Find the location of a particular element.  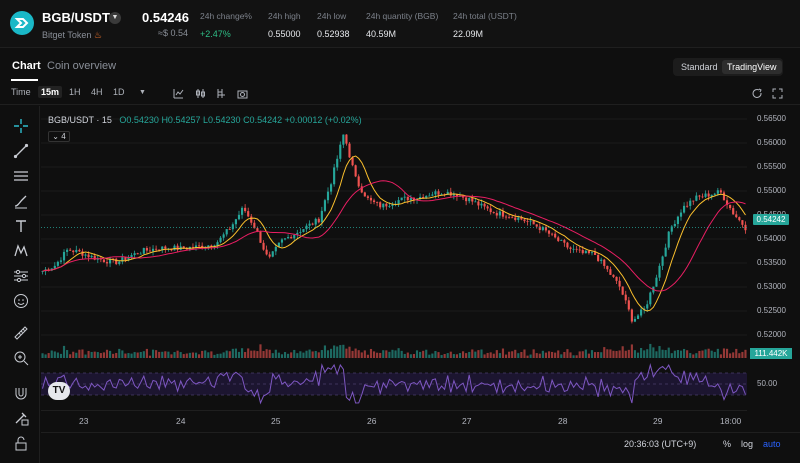

text-tool-icon is located at coordinates (21, 226).